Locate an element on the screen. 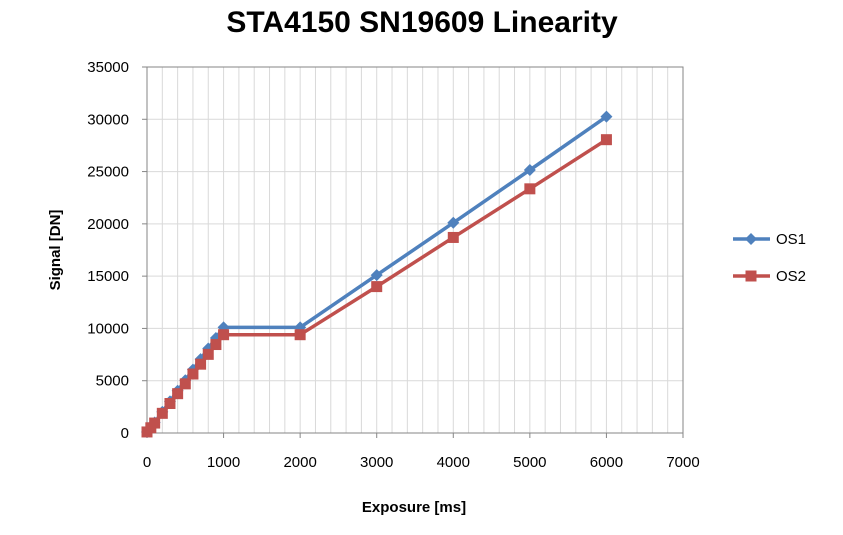 The image size is (843, 535). x-tick-label: 3000 is located at coordinates (376, 462).